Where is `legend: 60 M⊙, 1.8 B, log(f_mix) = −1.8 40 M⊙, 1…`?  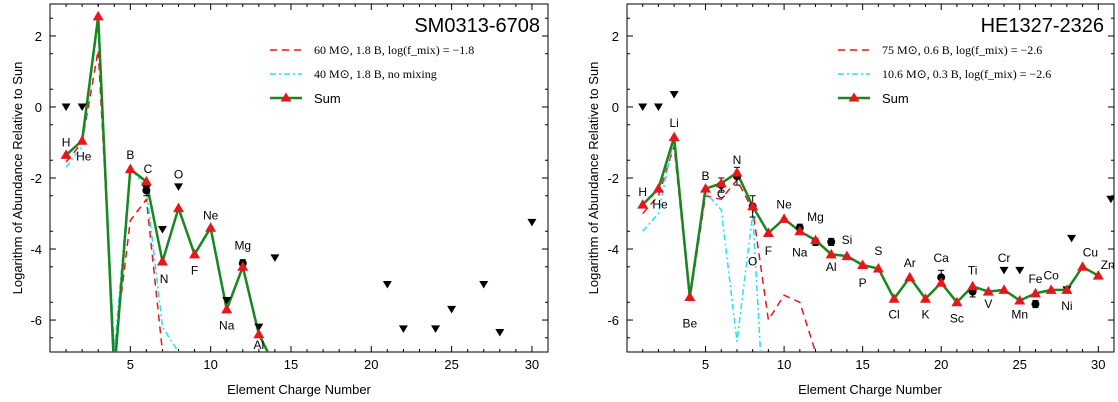 legend: 60 M⊙, 1.8 B, log(f_mix) = −1.8 40 M⊙, 1… is located at coordinates (372, 74).